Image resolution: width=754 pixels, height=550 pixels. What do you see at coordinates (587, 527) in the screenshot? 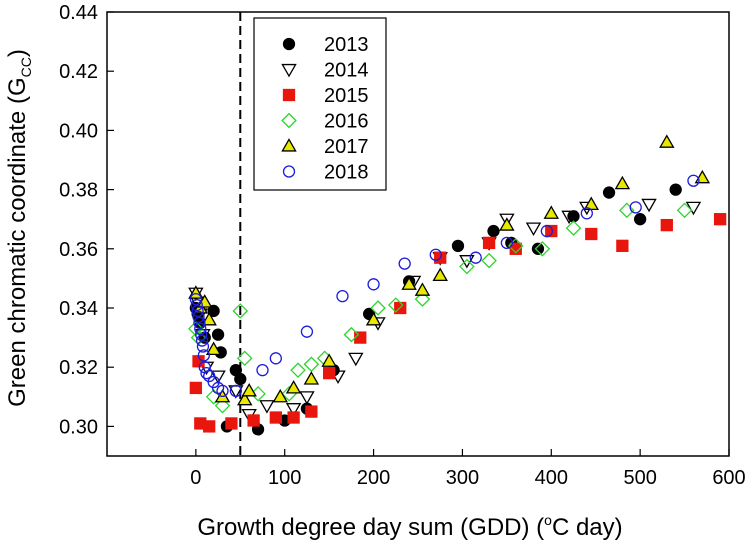
I see `x-axis-title-suffix: C day)` at bounding box center [587, 527].